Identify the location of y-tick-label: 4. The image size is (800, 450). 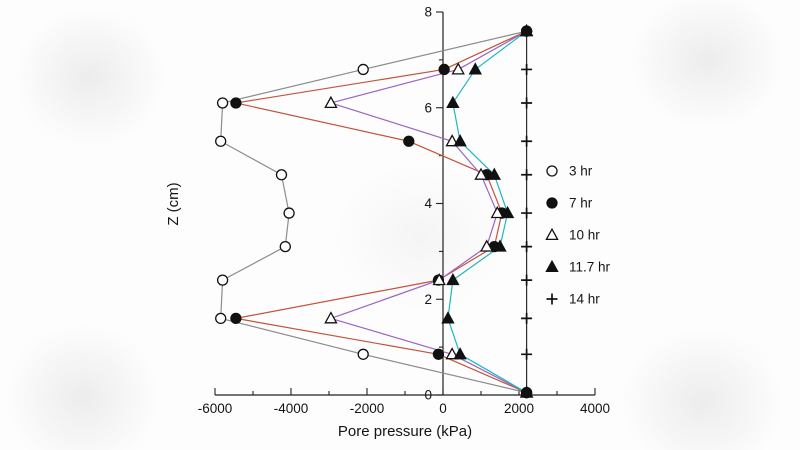
(428, 203).